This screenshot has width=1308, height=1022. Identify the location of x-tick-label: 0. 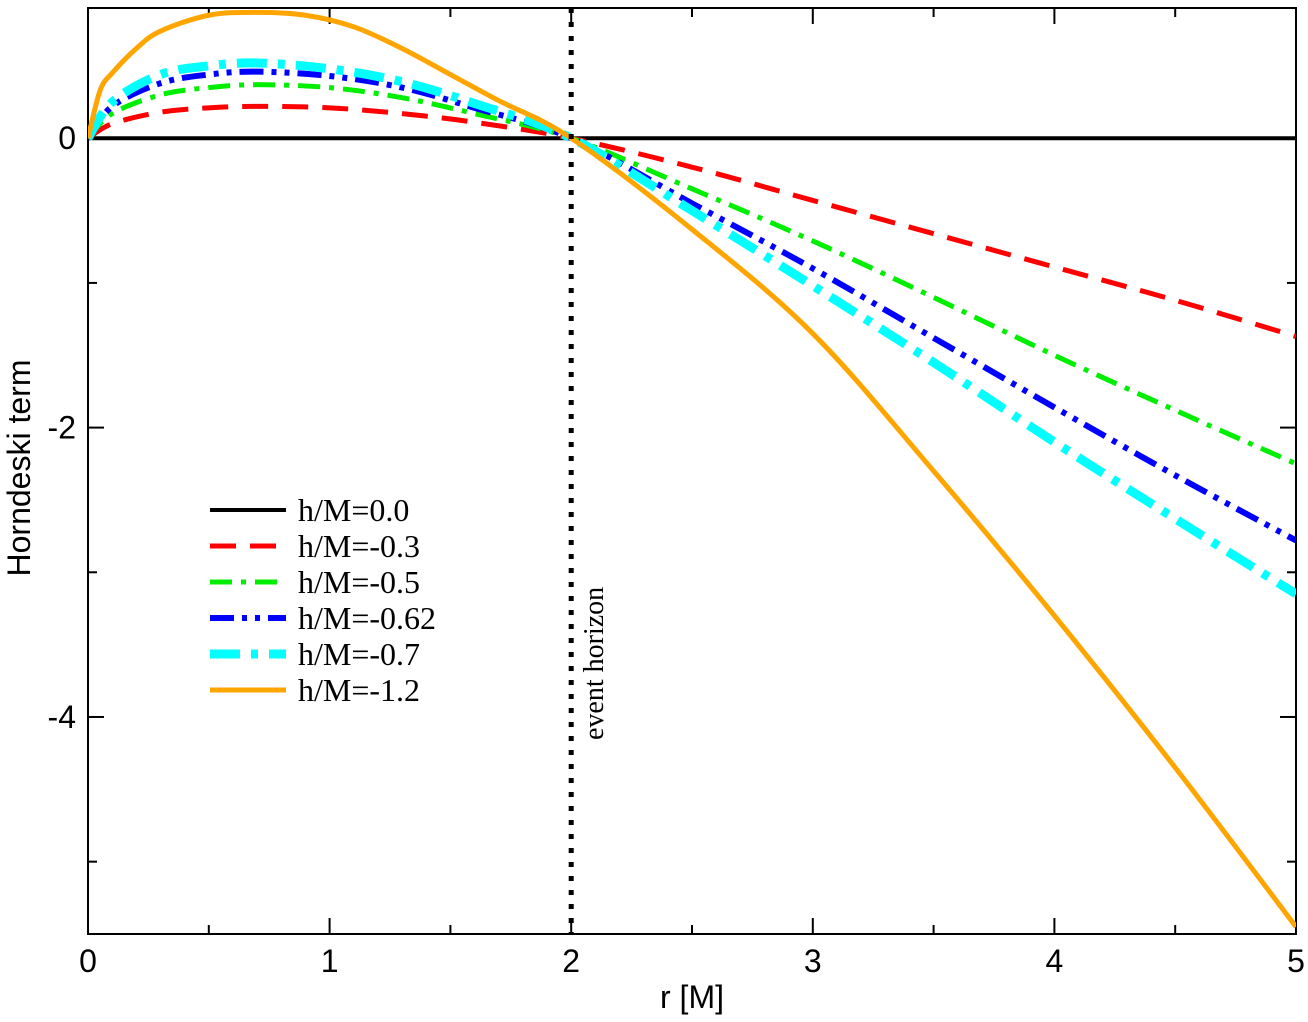
(88, 961).